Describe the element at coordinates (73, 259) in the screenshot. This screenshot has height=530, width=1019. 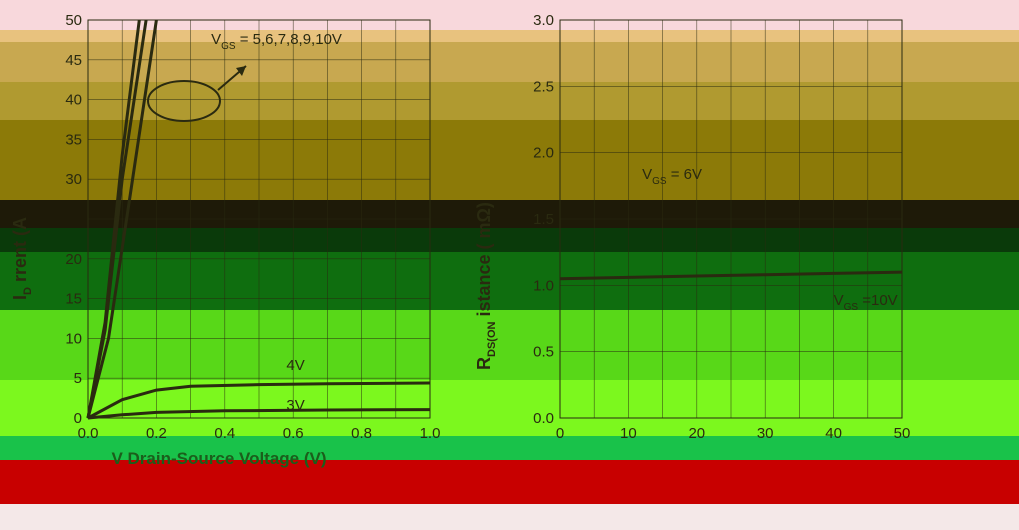
I see `y-tick-label: 20` at that location.